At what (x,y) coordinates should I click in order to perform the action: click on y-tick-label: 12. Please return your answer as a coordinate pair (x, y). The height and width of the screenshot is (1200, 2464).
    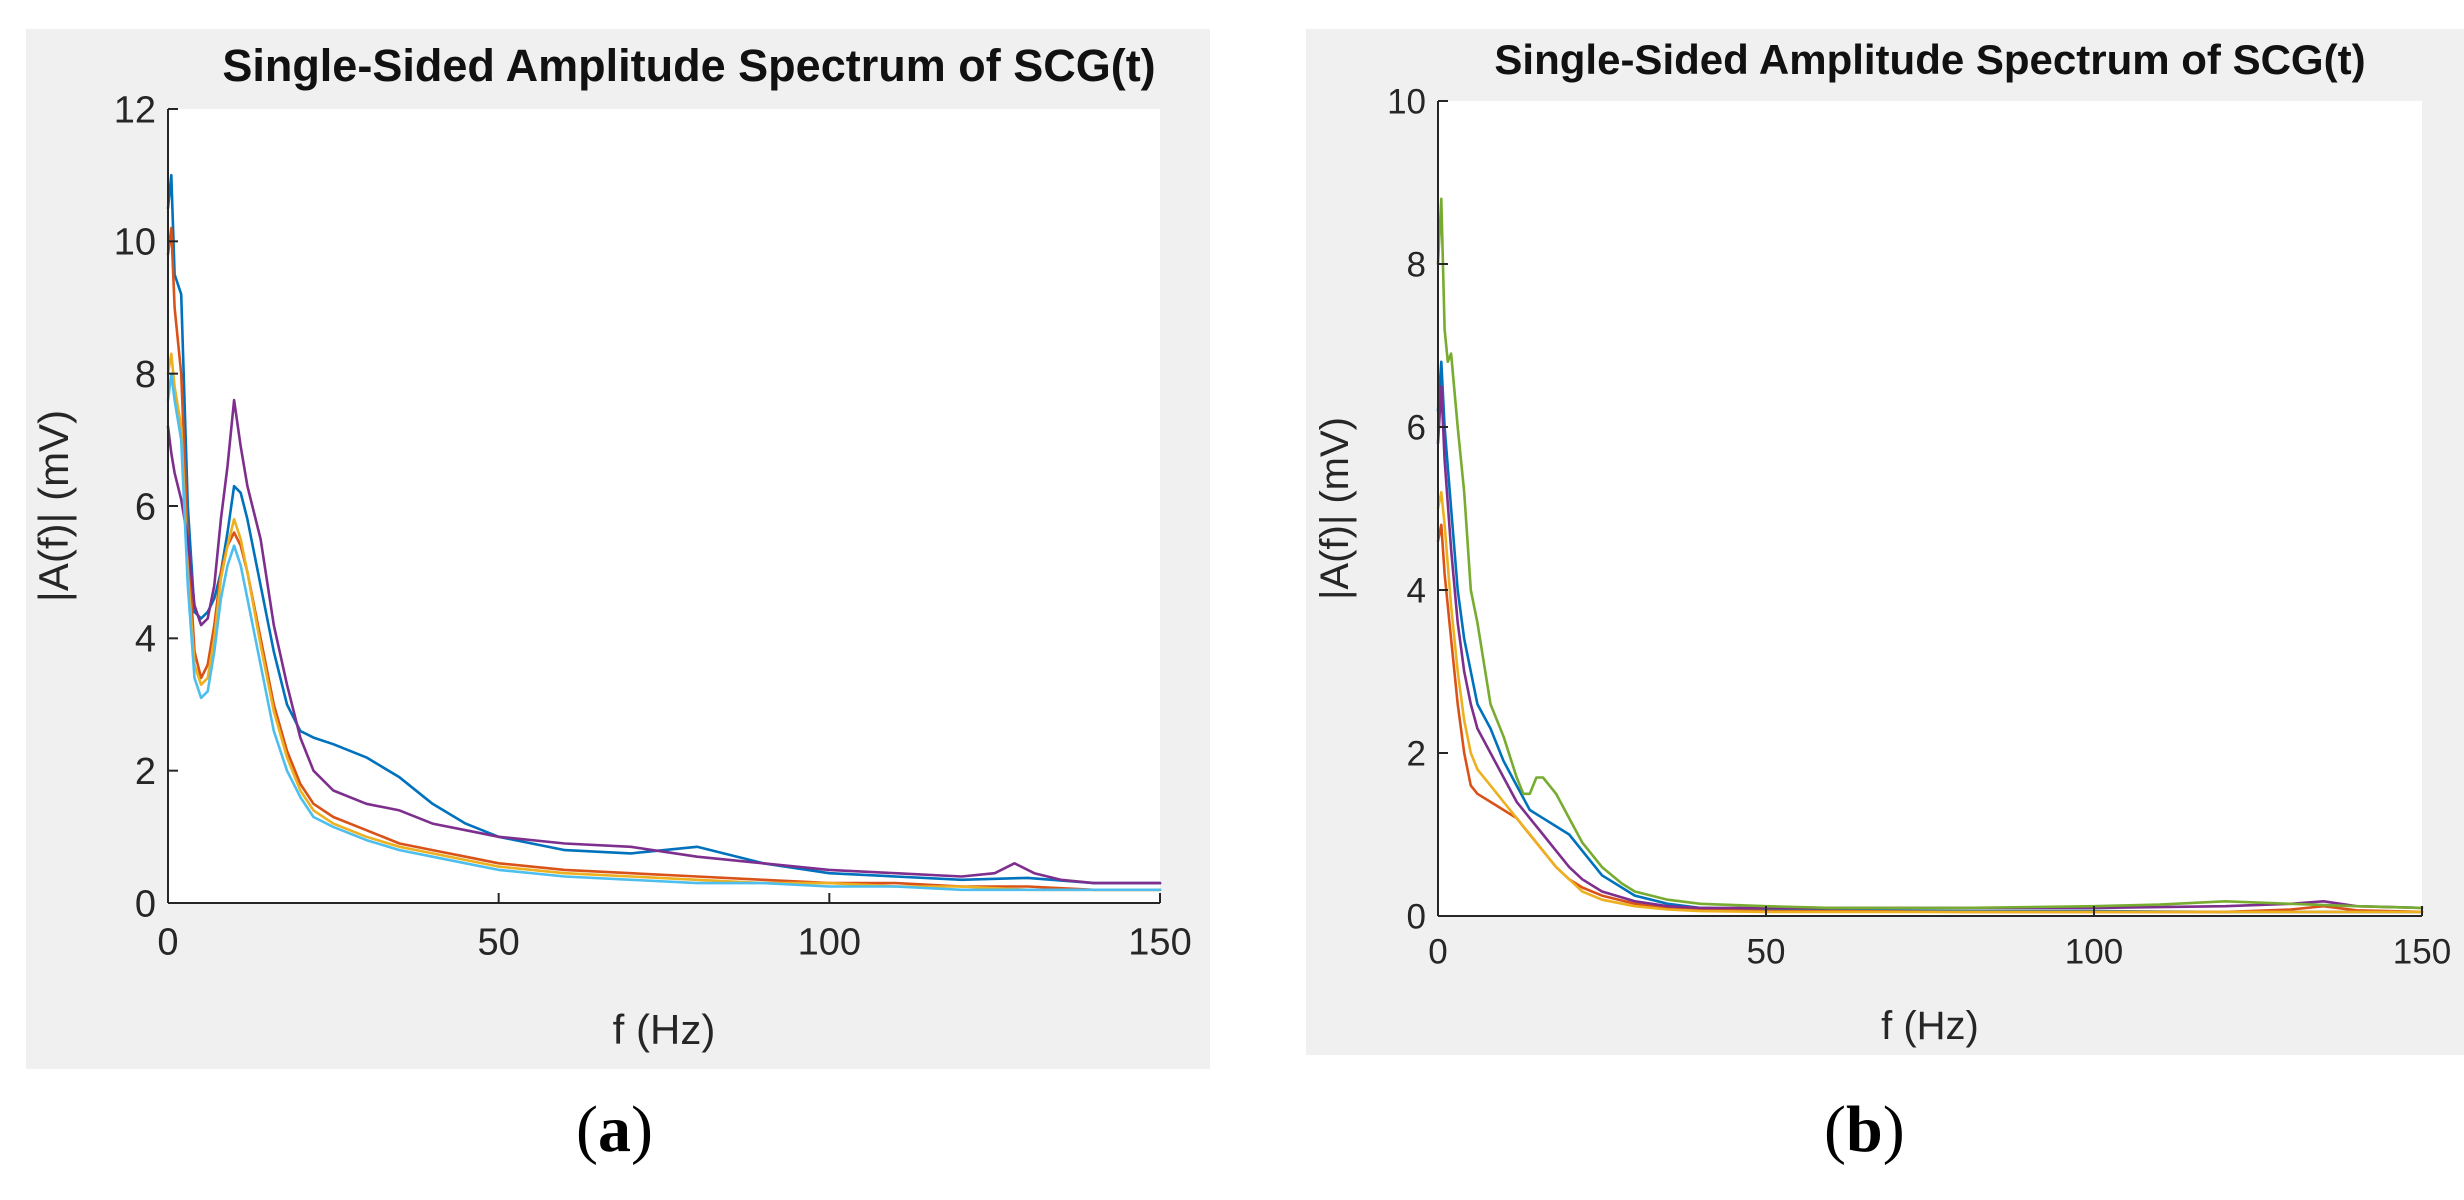
    Looking at the image, I should click on (135, 110).